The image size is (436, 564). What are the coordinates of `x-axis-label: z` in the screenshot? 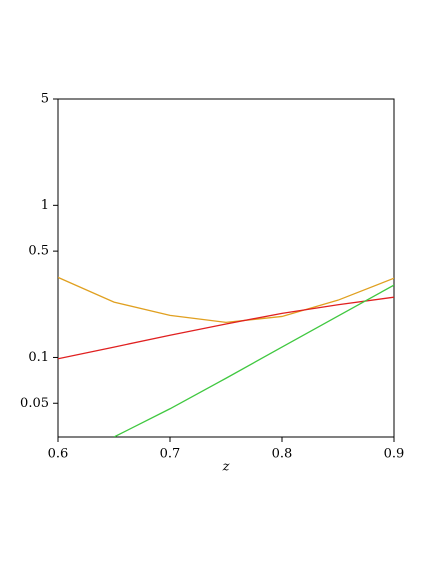 It's located at (226, 467).